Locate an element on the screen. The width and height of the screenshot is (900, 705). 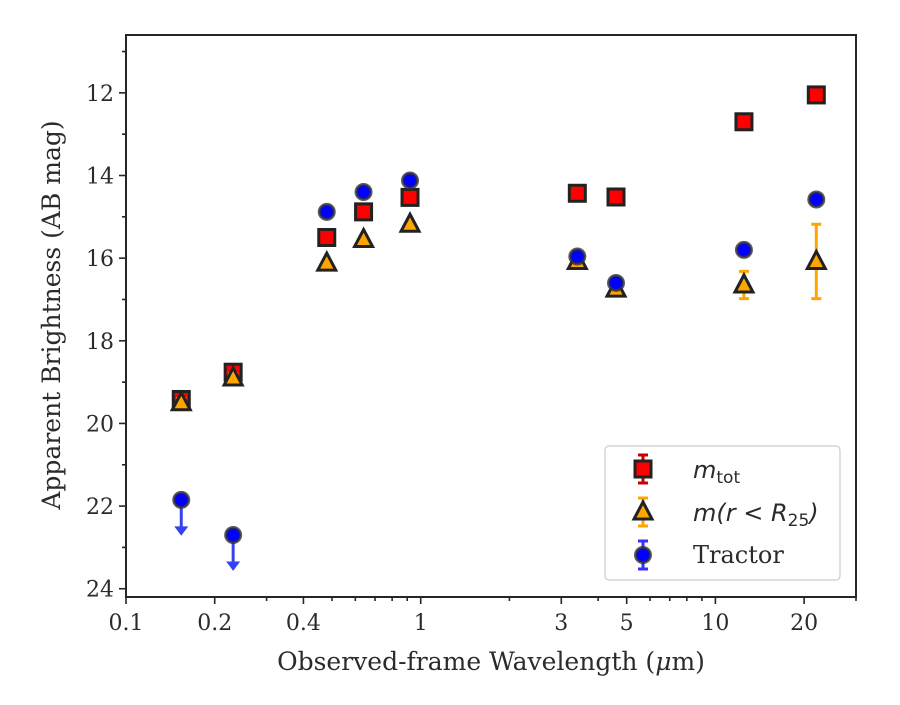
y-tick-label: 20 is located at coordinates (100, 424).